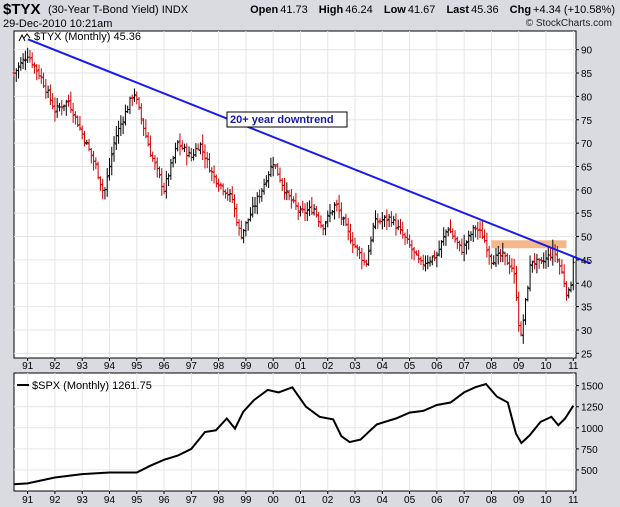  Describe the element at coordinates (28, 500) in the screenshot. I see `spx-xtick-label: 91` at that location.